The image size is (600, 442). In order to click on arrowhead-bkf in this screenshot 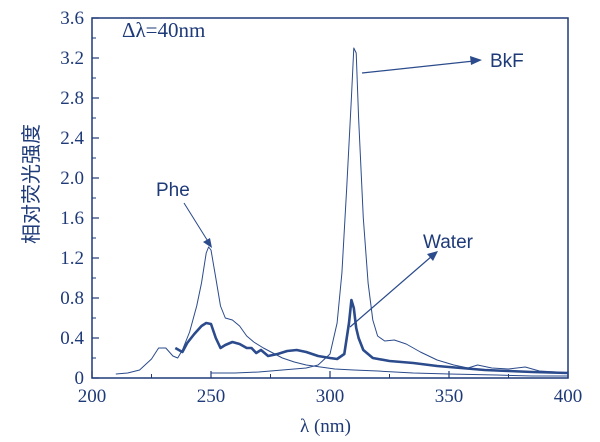, I will do `click(476, 60)`.